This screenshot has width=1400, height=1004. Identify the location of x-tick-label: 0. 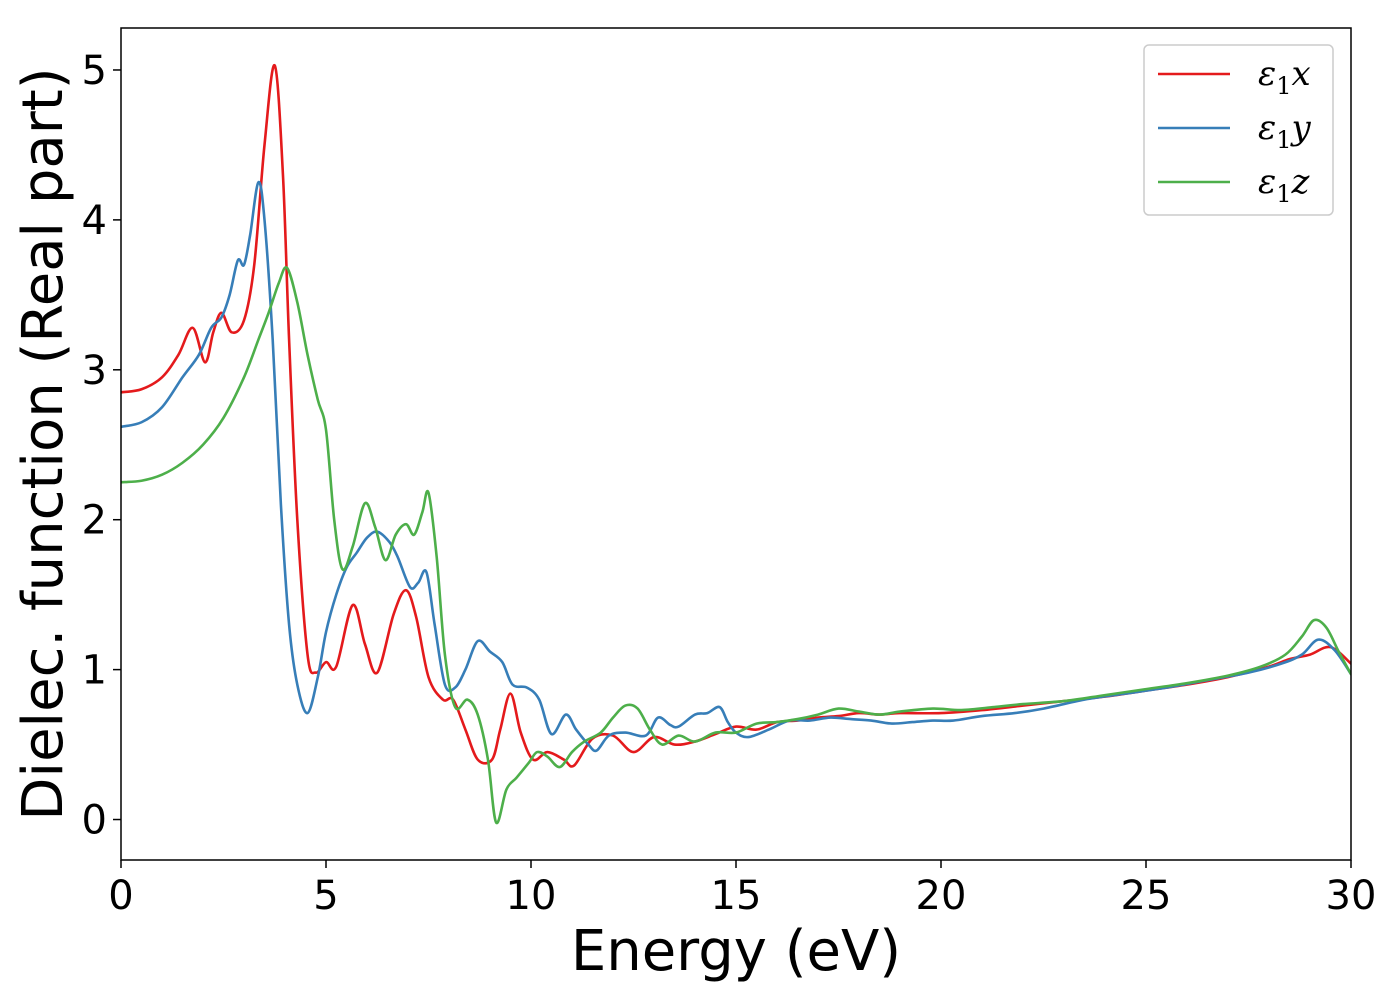
(120, 896).